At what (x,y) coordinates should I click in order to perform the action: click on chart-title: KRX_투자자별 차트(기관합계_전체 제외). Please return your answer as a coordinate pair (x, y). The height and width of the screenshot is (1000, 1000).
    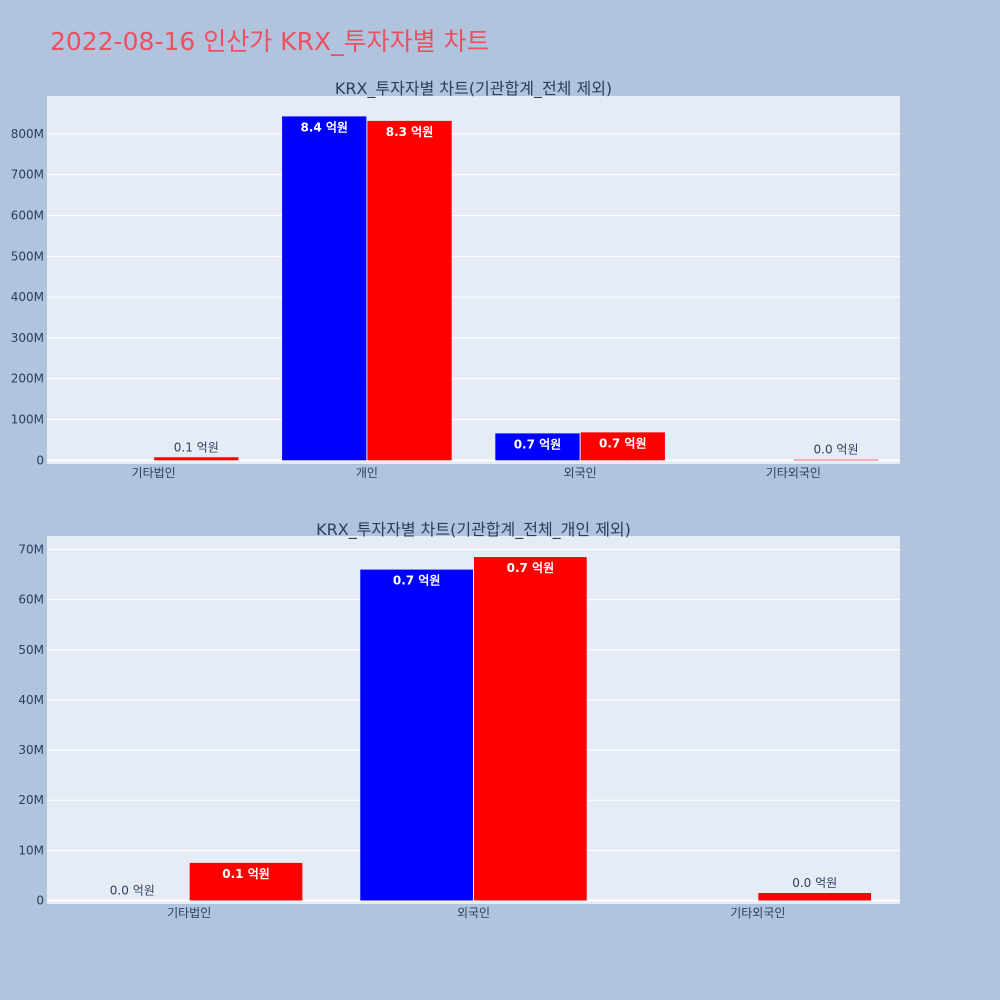
    Looking at the image, I should click on (473, 89).